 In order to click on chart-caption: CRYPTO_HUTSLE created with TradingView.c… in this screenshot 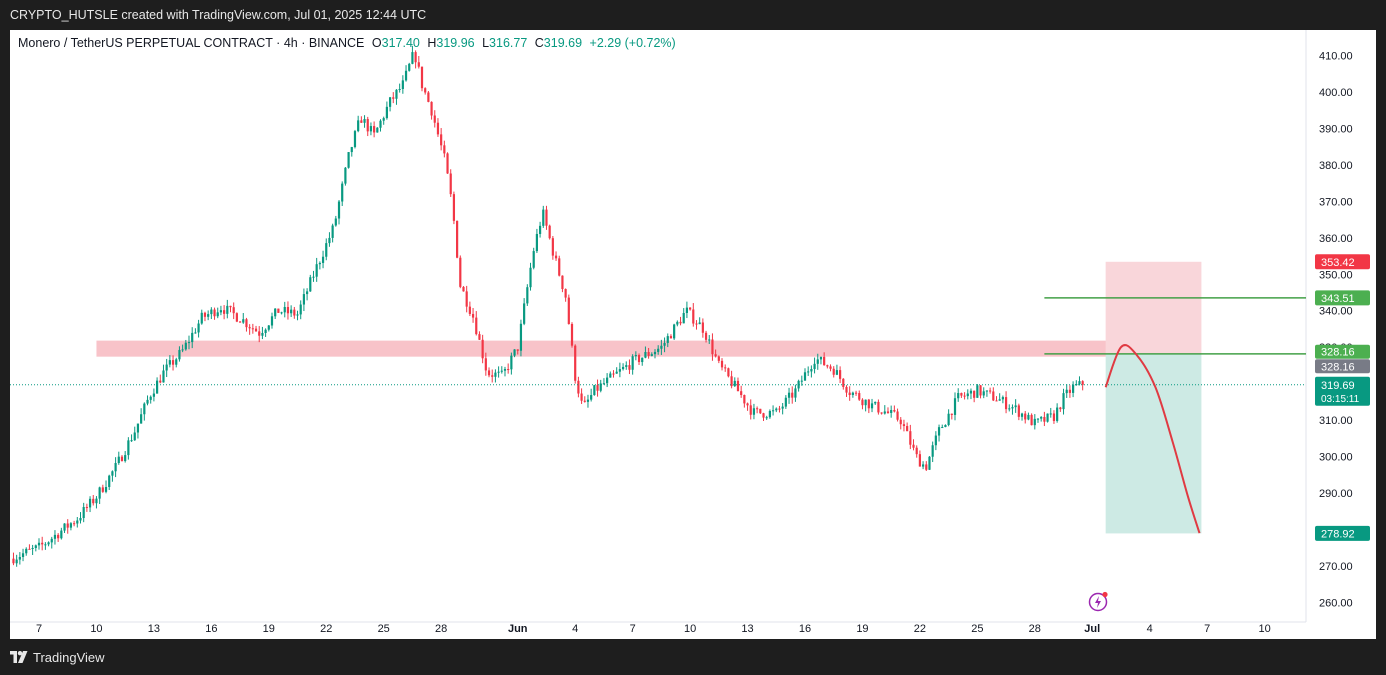, I will do `click(218, 15)`.